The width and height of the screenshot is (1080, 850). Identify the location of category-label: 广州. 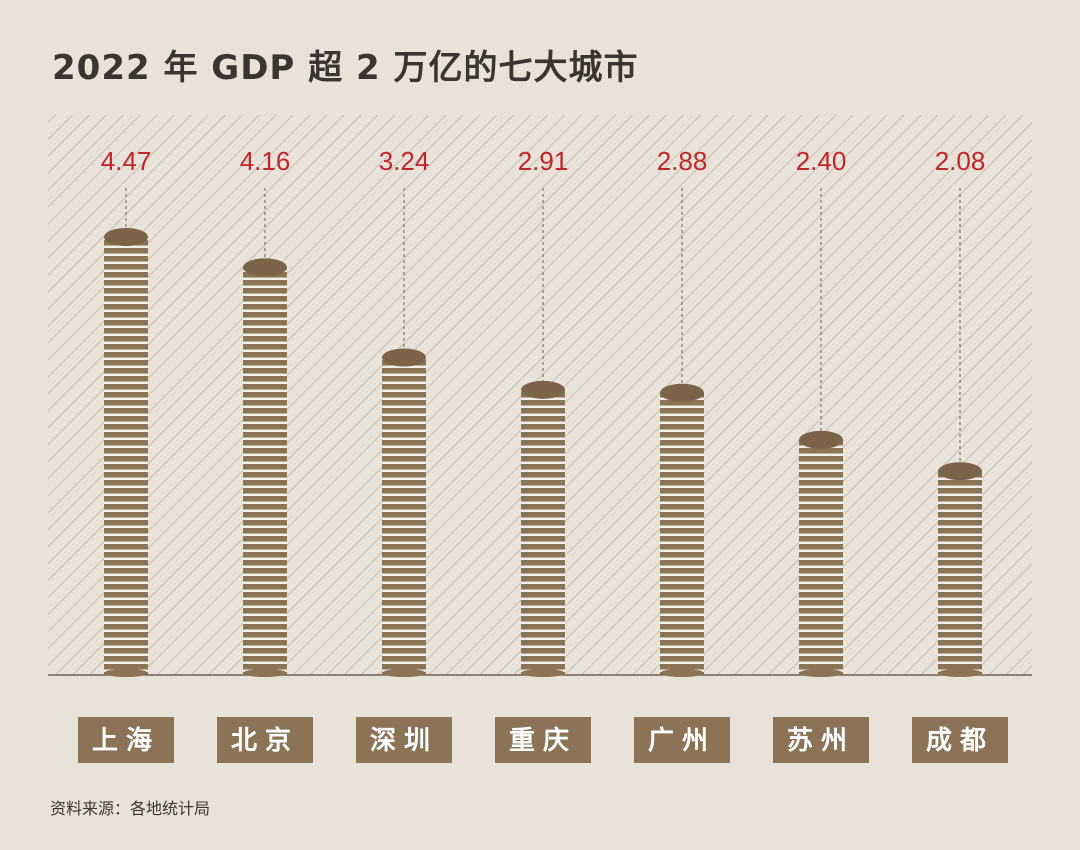
(682, 741).